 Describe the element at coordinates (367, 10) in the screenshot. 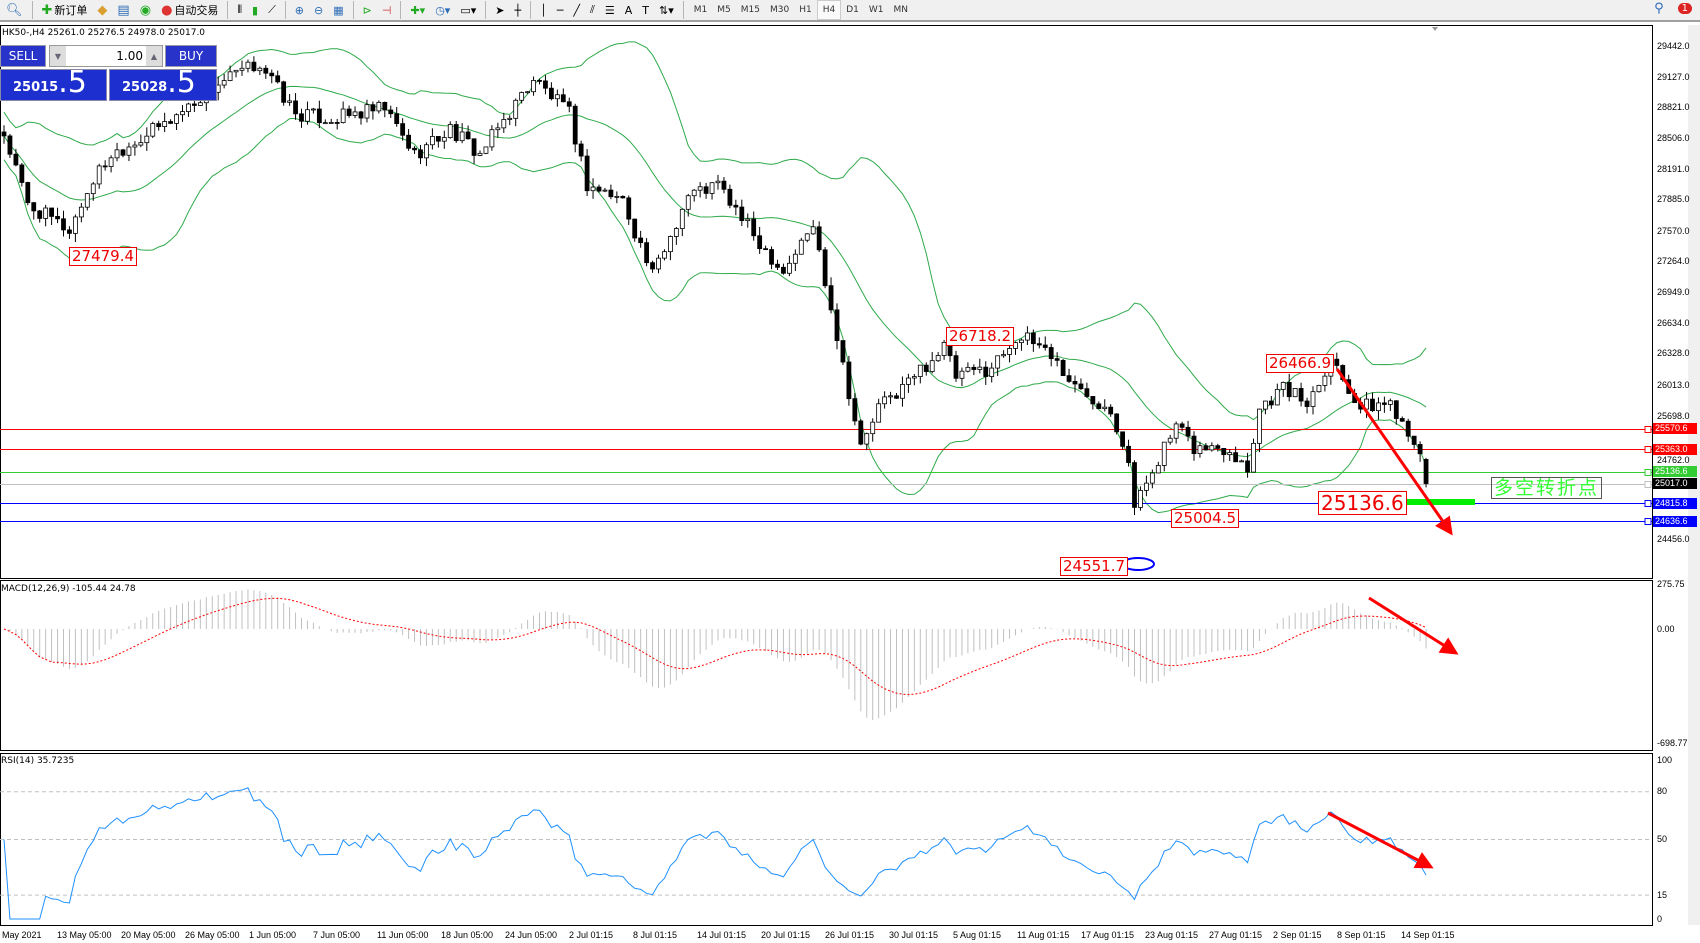

I see `chart-shift-icon: ⊳` at that location.